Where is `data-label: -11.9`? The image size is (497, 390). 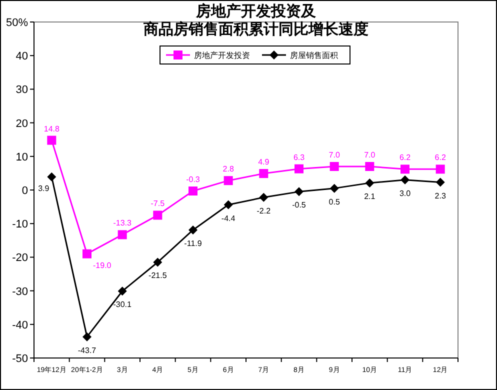
data-label: -11.9 is located at coordinates (193, 243).